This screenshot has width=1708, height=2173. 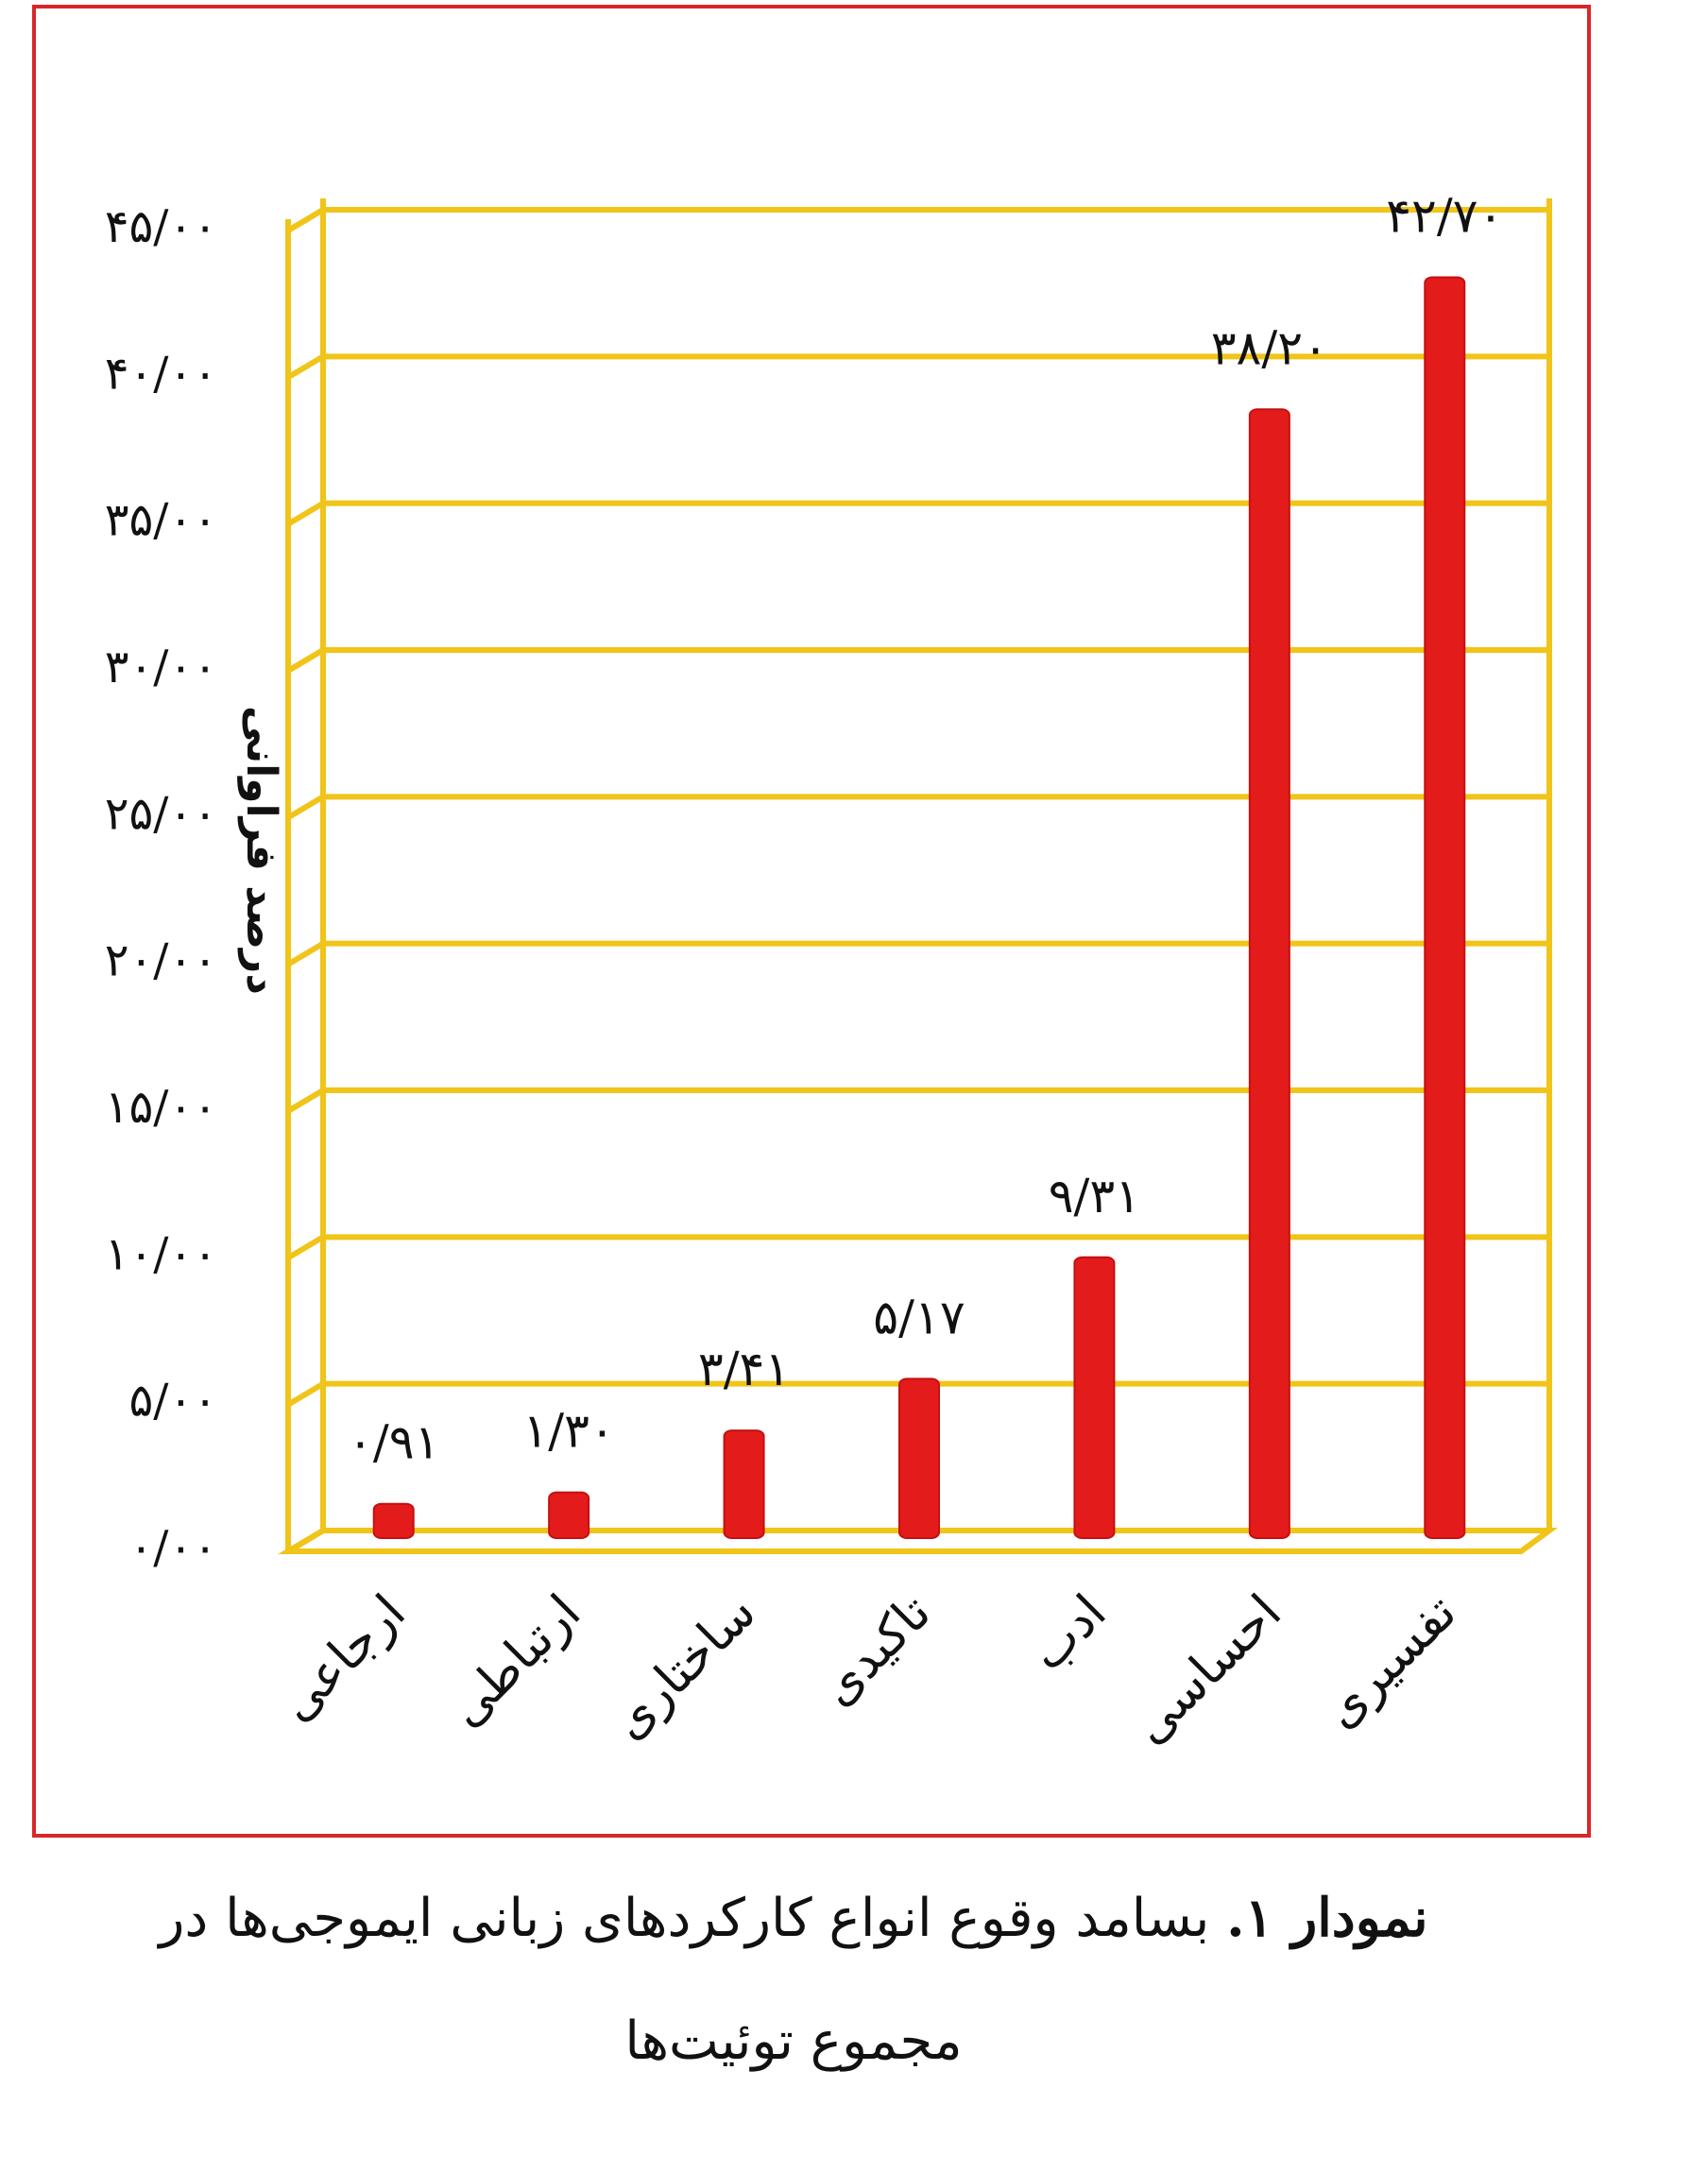 I want to click on data-label: ۱/۳۰, so click(x=568, y=1431).